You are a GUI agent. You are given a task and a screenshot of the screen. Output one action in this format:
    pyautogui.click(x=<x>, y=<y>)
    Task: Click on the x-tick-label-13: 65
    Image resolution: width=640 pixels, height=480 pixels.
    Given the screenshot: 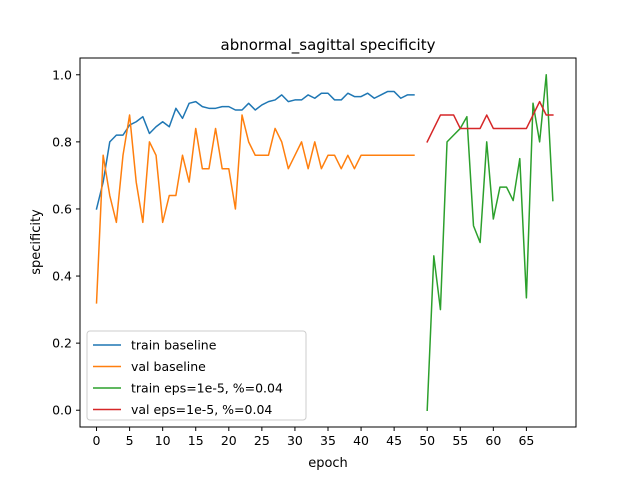 What is the action you would take?
    pyautogui.click(x=526, y=440)
    